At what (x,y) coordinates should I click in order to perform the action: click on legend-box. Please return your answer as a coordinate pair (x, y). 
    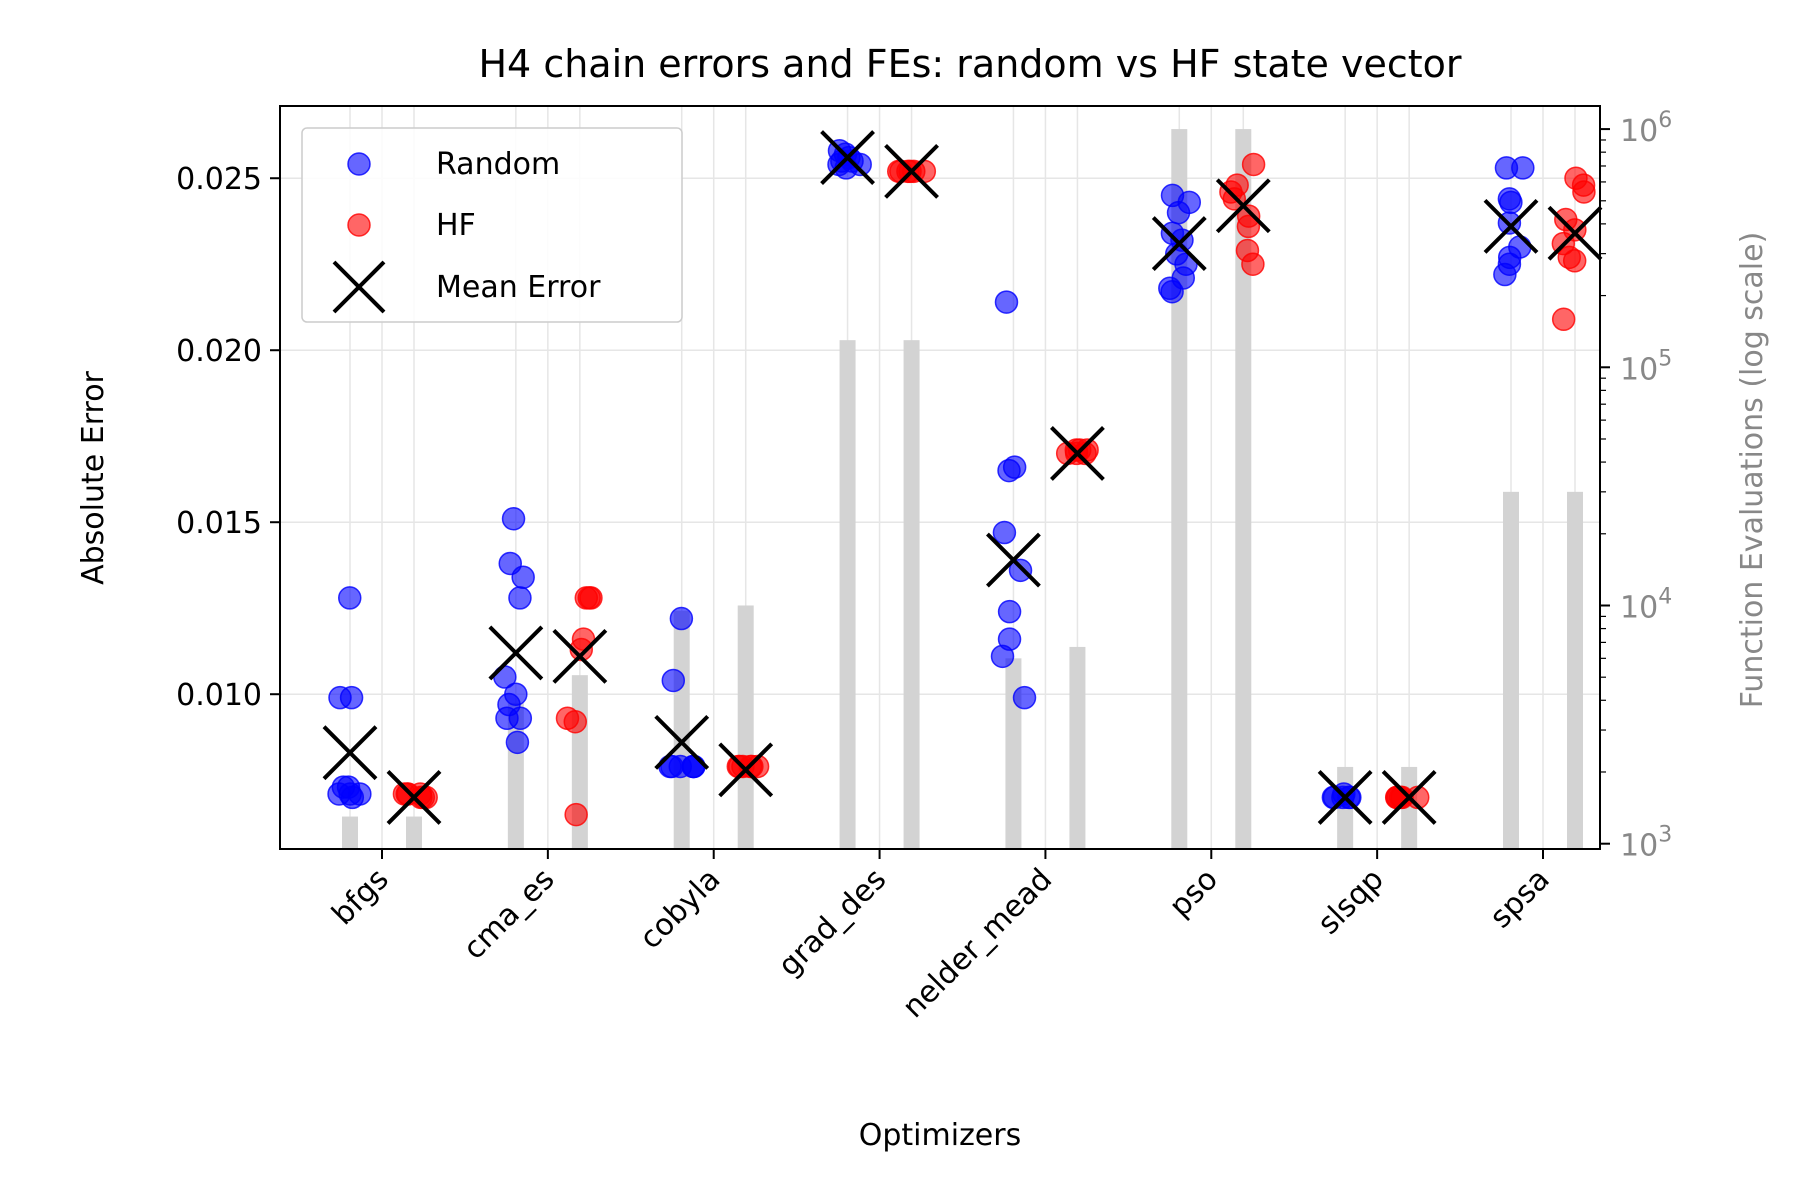
    Looking at the image, I should click on (492, 225).